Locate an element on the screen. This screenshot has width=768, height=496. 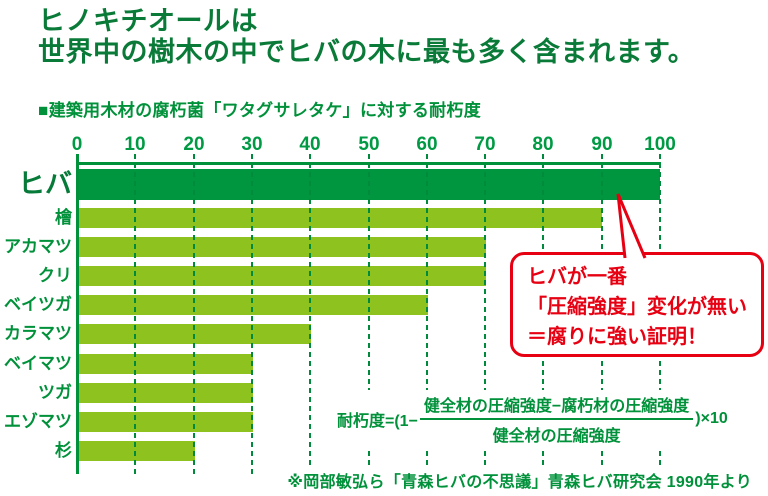
x-axis-line is located at coordinates (369, 163).